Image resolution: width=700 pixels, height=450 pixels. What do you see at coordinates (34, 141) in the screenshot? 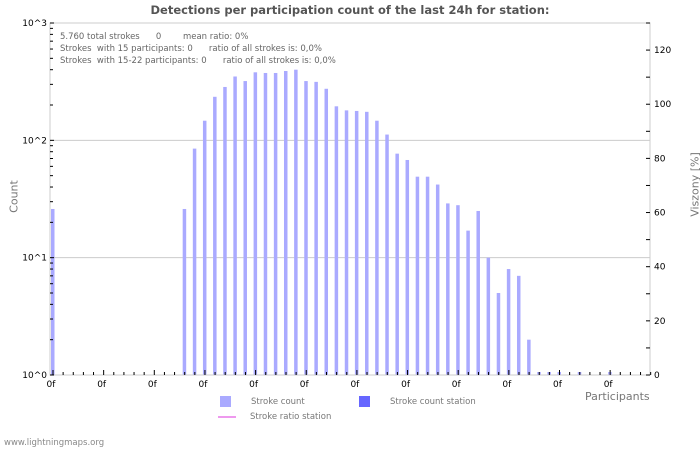
I see `left-tick-label: 10^2` at bounding box center [34, 141].